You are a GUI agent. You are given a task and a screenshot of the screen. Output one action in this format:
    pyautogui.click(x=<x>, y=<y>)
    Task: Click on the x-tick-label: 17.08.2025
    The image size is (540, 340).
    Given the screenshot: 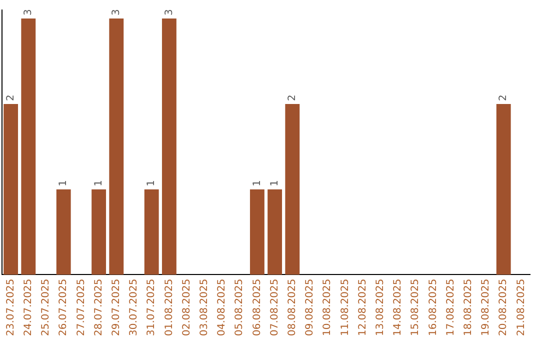 What is the action you would take?
    pyautogui.click(x=450, y=307)
    